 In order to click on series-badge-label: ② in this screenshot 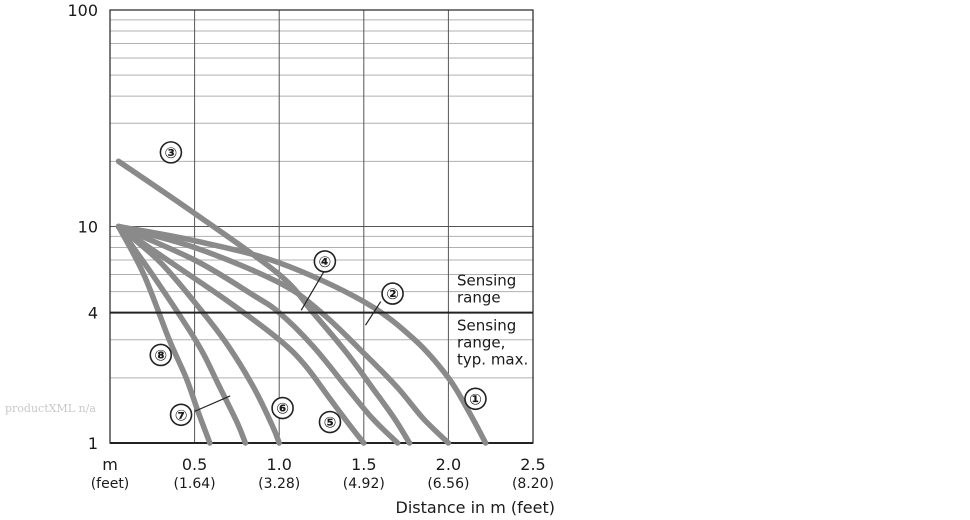, I will do `click(392, 294)`.